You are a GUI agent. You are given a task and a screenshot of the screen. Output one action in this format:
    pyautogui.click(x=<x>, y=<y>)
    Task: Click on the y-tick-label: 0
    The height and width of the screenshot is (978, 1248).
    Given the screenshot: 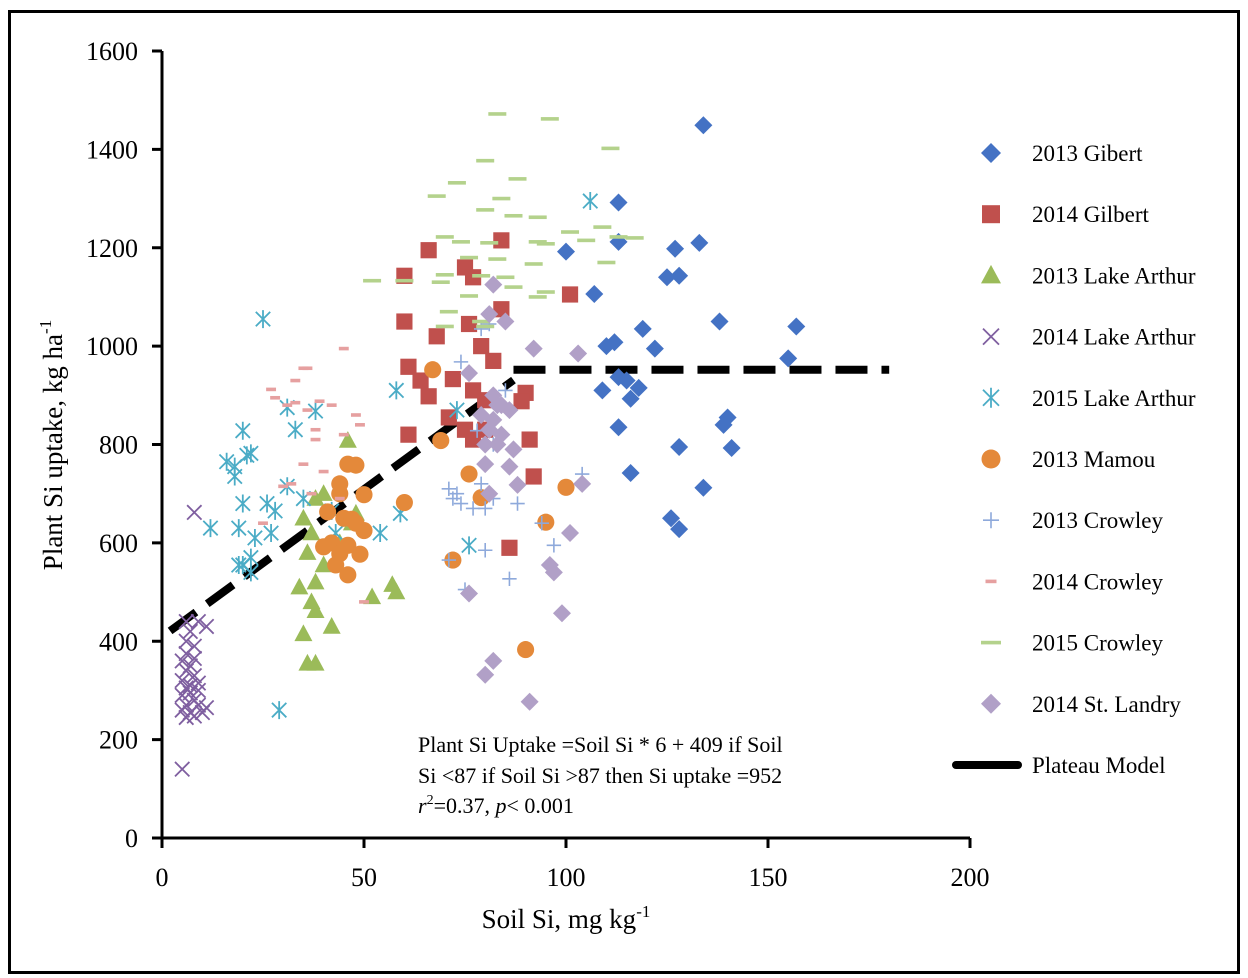 What is the action you would take?
    pyautogui.click(x=131, y=838)
    